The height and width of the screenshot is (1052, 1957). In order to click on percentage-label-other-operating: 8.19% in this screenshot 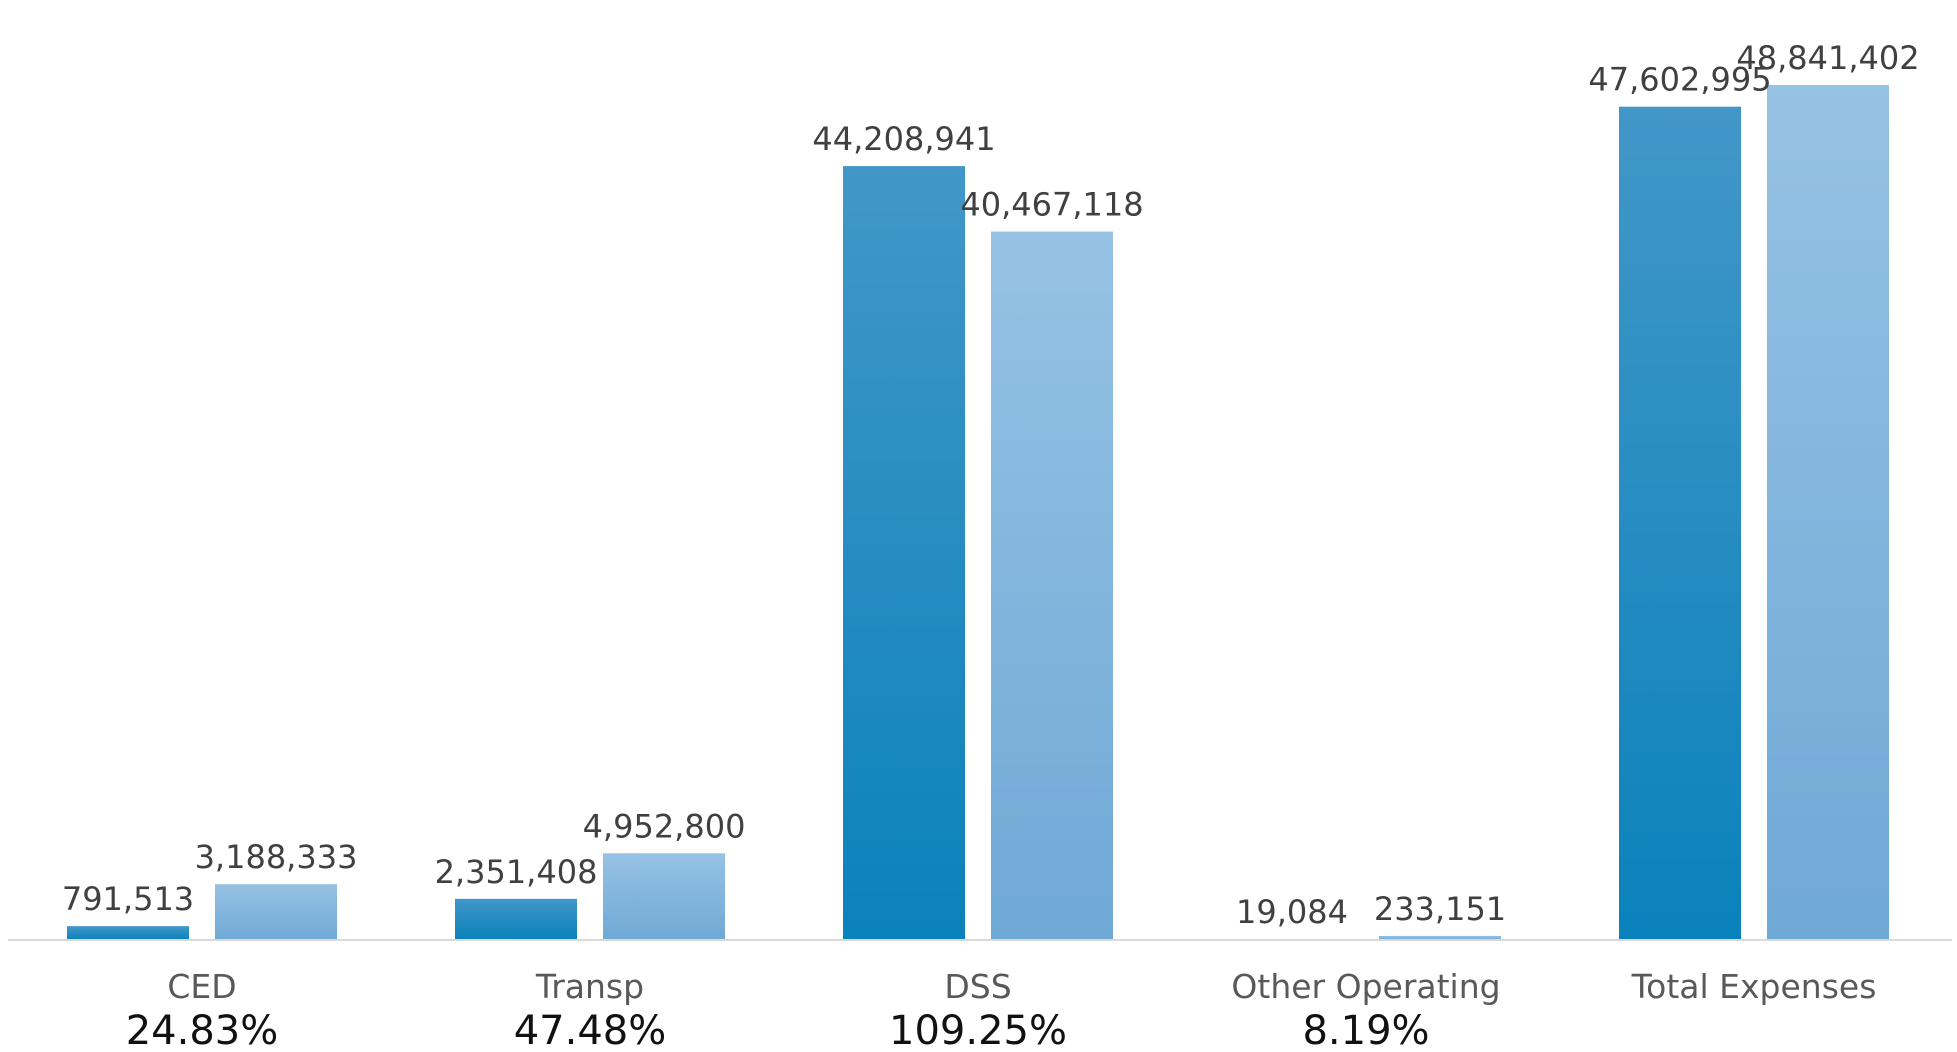, I will do `click(1365, 1030)`.